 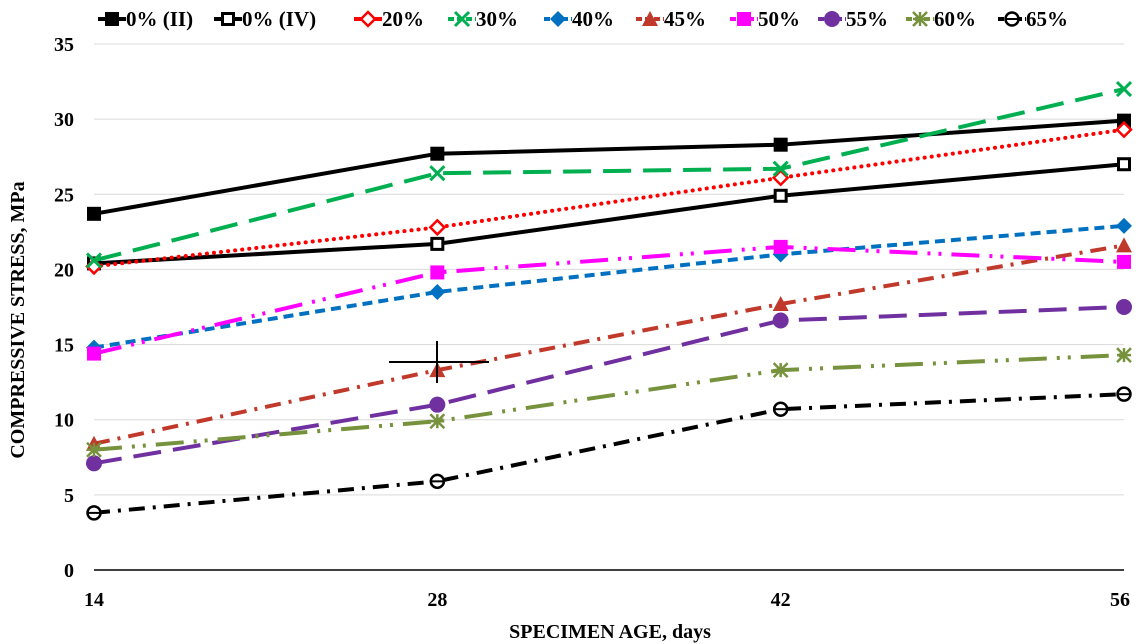 I want to click on x-axis-title: SPECIMEN AGE, days, so click(x=610, y=632).